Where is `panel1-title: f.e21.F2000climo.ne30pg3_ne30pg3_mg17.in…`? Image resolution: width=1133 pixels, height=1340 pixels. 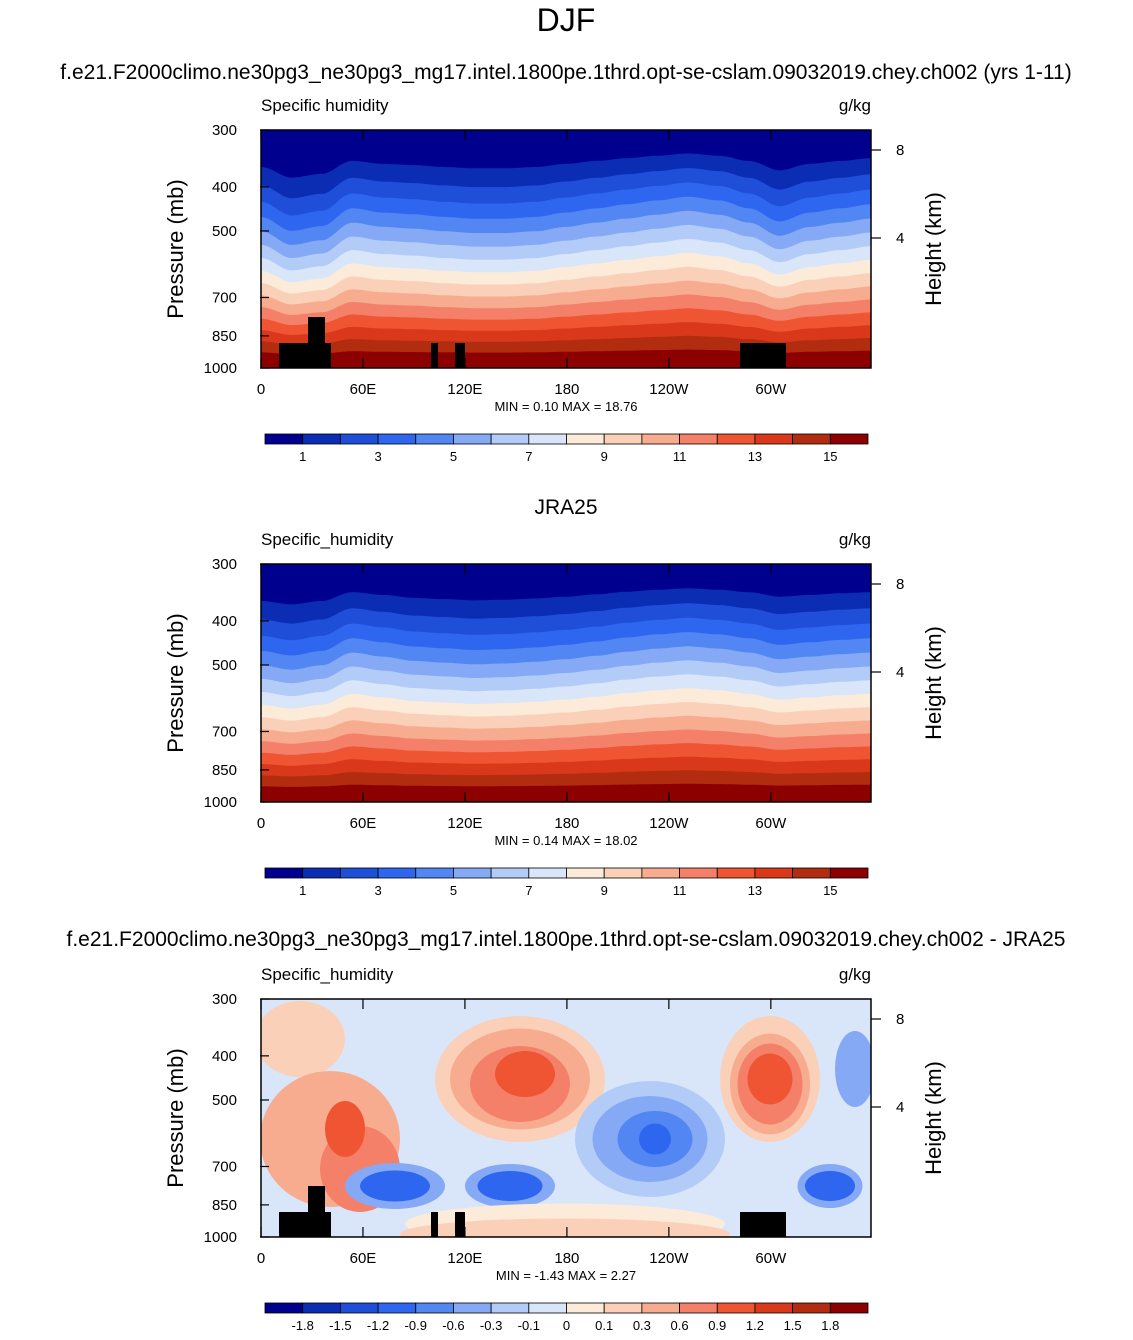 panel1-title: f.e21.F2000climo.ne30pg3_ne30pg3_mg17.in… is located at coordinates (565, 72).